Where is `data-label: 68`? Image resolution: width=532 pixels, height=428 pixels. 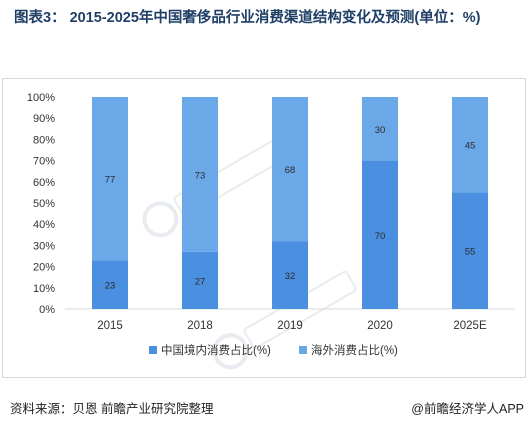
data-label: 68 is located at coordinates (290, 170).